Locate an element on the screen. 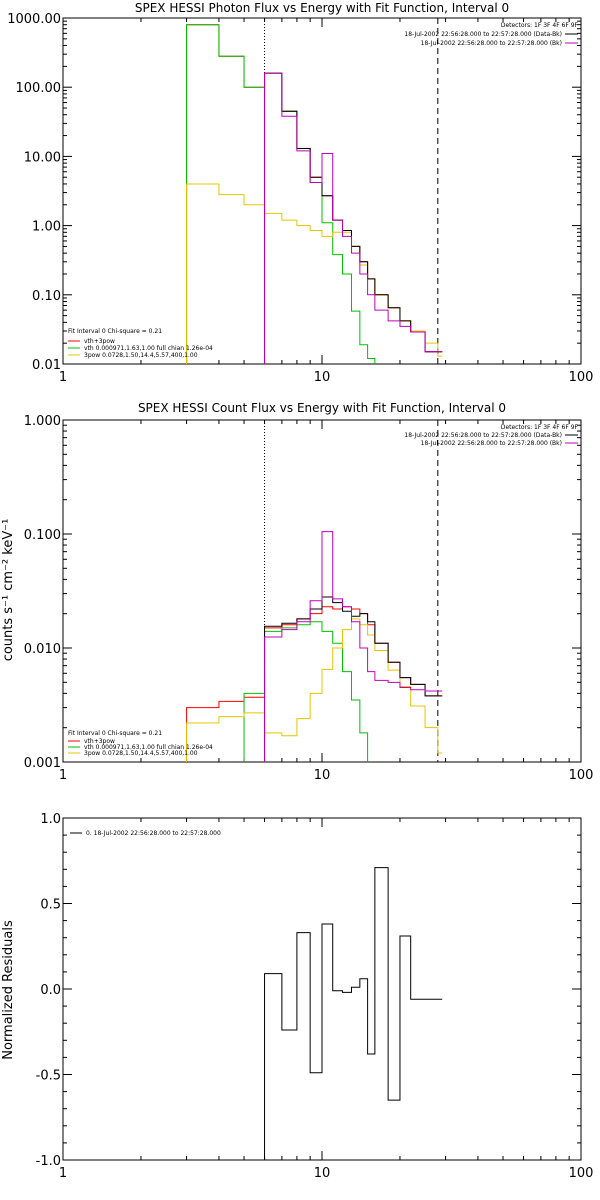  y-tick-label: 0.0 is located at coordinates (50, 990).